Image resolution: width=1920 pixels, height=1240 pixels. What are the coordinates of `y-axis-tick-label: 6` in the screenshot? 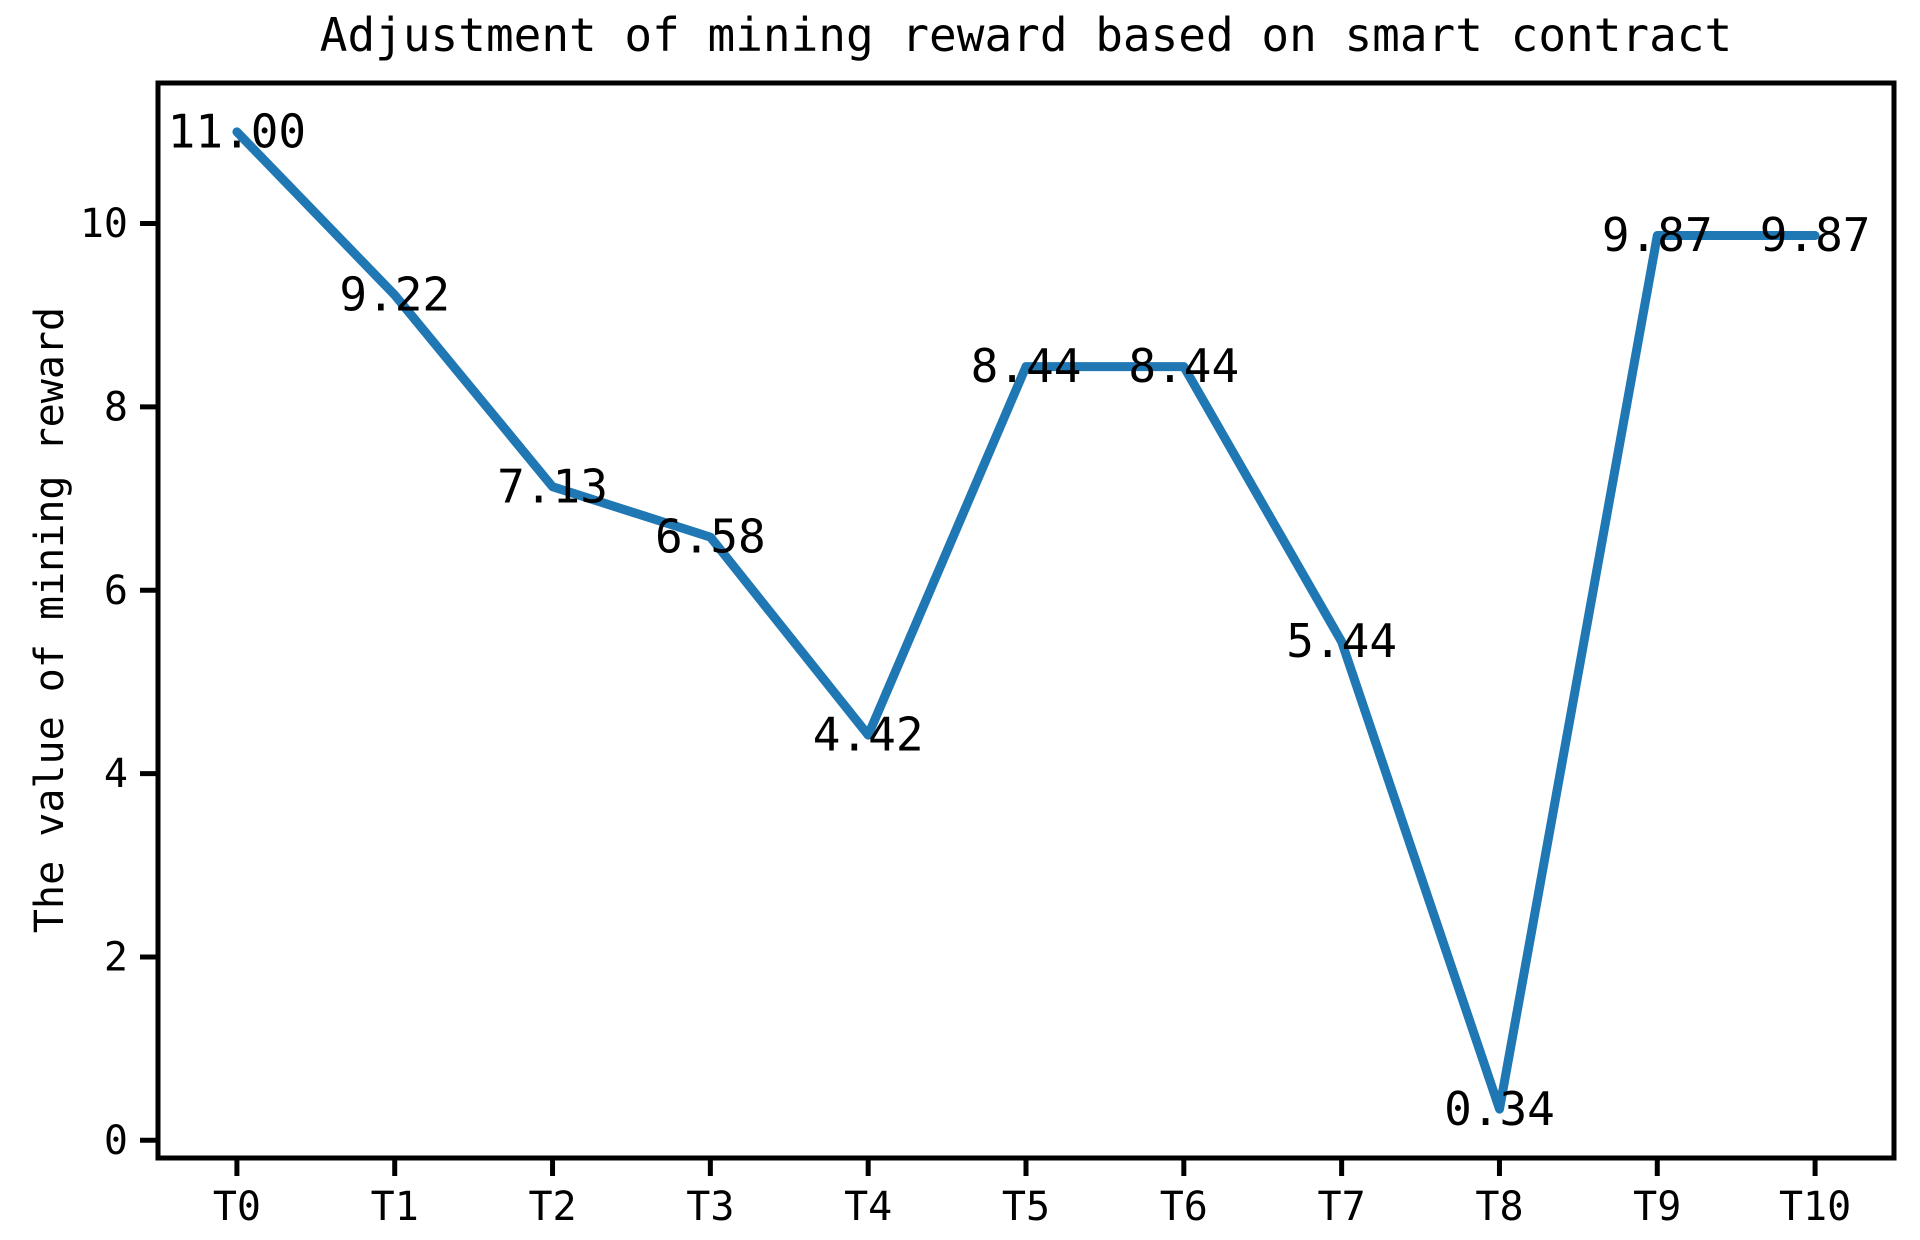 It's located at (116, 591).